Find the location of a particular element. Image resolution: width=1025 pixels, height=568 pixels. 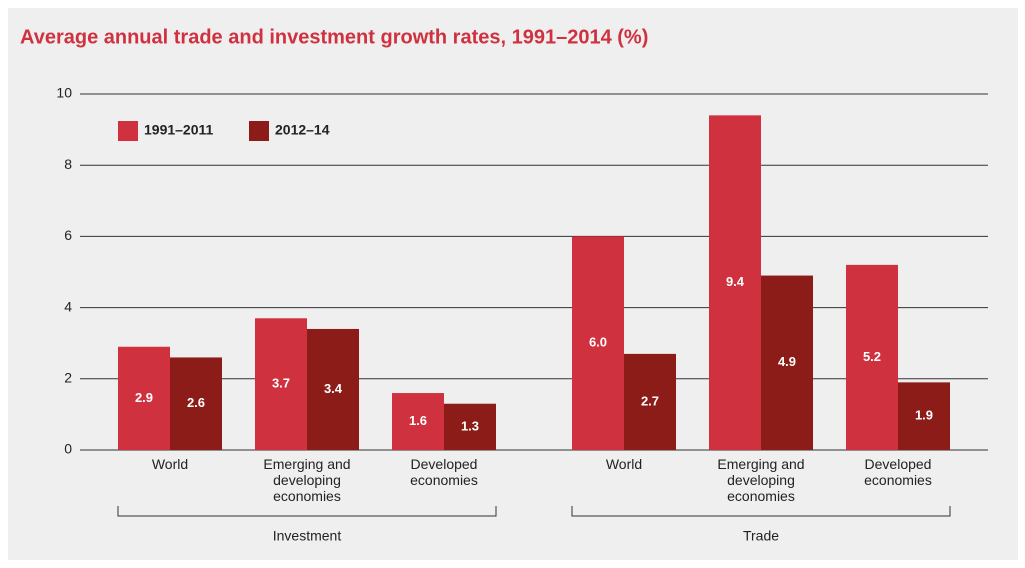

value-label: 5.2 is located at coordinates (872, 356).